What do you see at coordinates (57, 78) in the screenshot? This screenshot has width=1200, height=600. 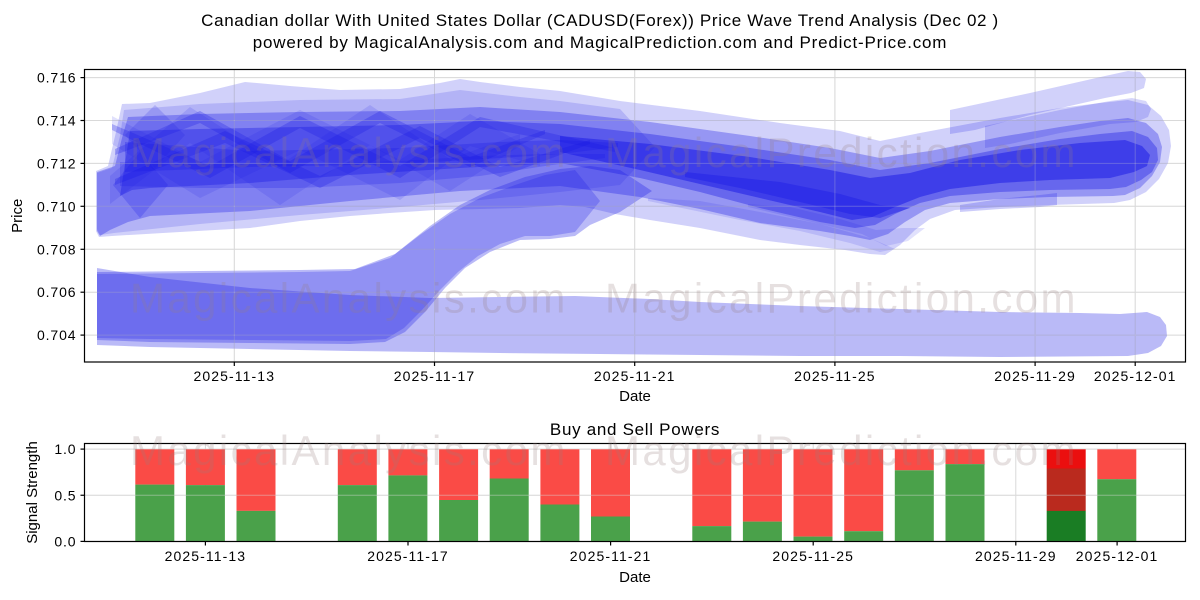 I see `svg-text: 0.716` at bounding box center [57, 78].